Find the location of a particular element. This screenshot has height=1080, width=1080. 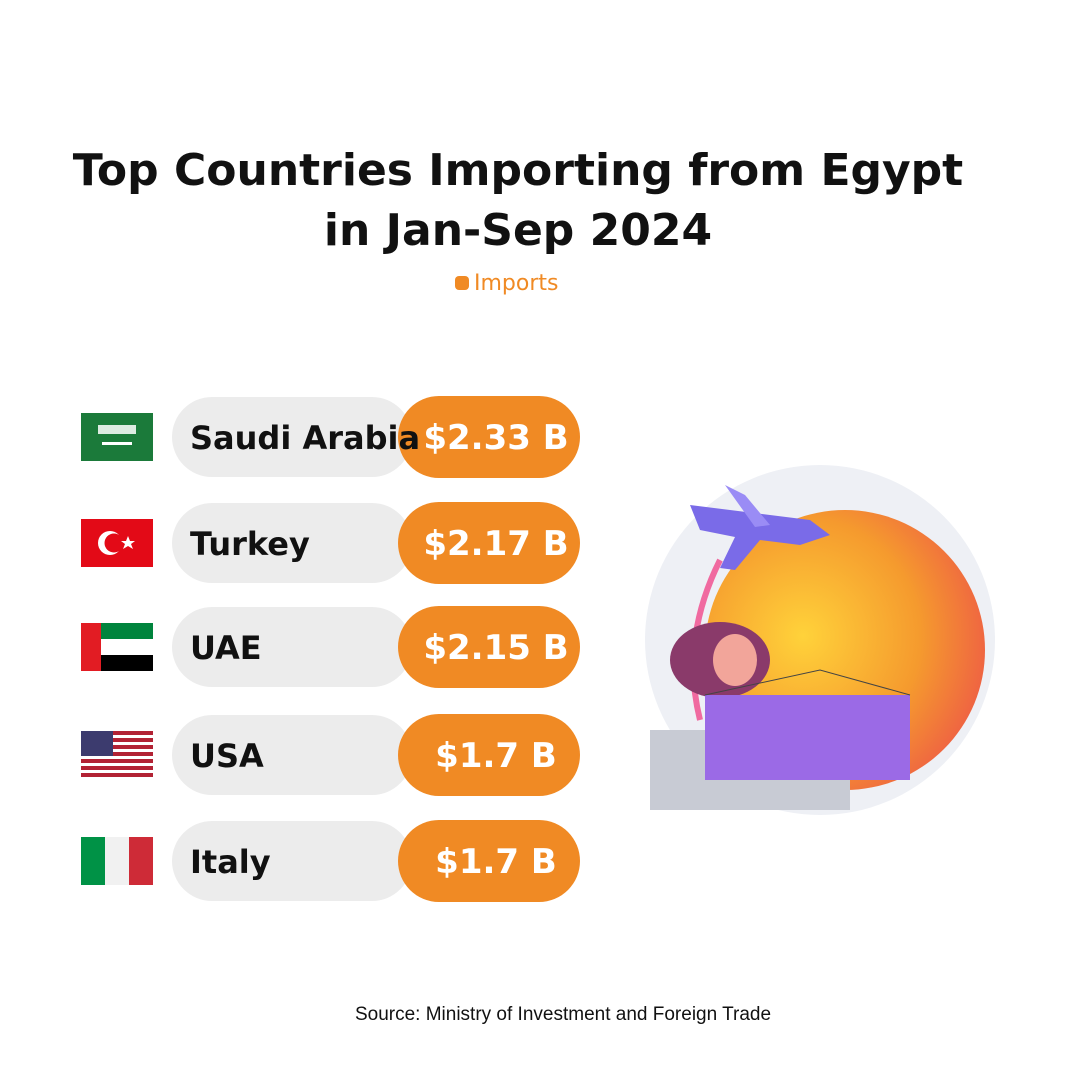

title-line: in Jan-Sep 2024 is located at coordinates (518, 230).